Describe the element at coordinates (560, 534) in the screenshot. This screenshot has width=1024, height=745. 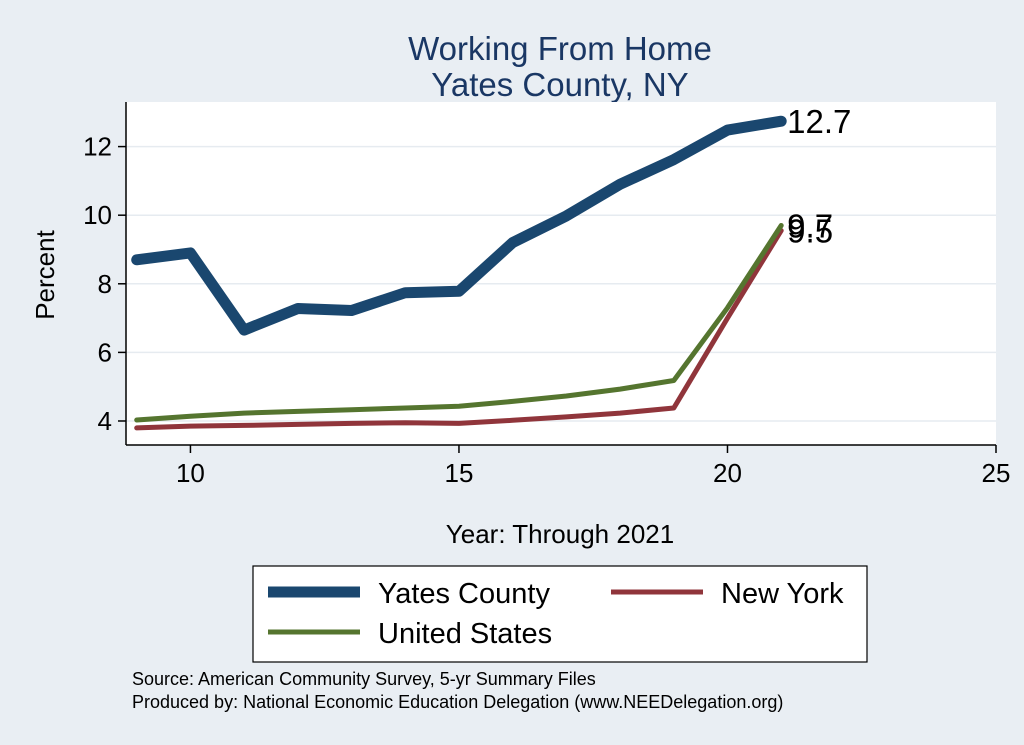
I see `x-axis-title: Year: Through 2021` at that location.